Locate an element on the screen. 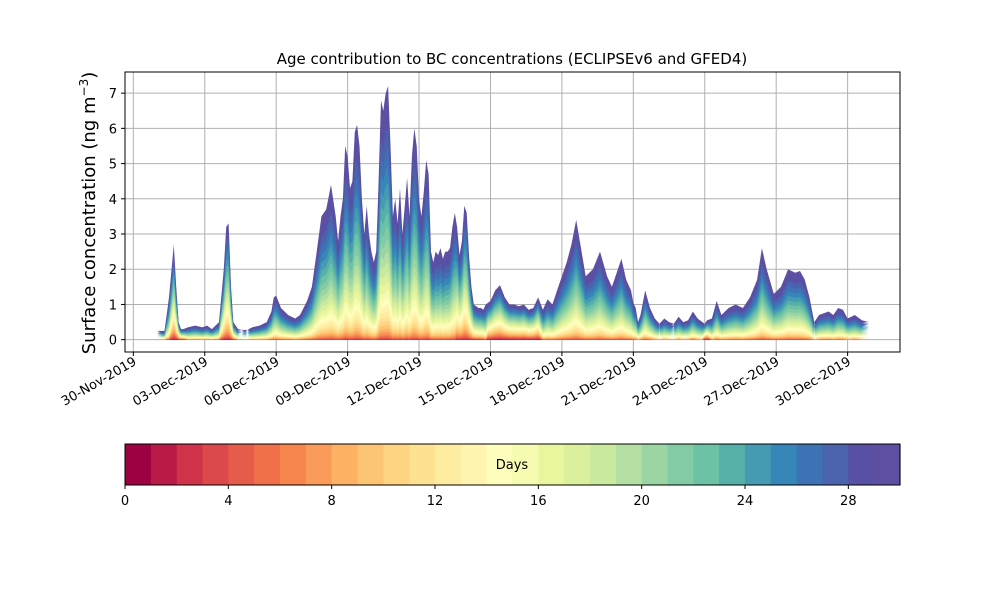 The height and width of the screenshot is (600, 1000). x-tick-label: 21-Dec-2019 is located at coordinates (599, 381).